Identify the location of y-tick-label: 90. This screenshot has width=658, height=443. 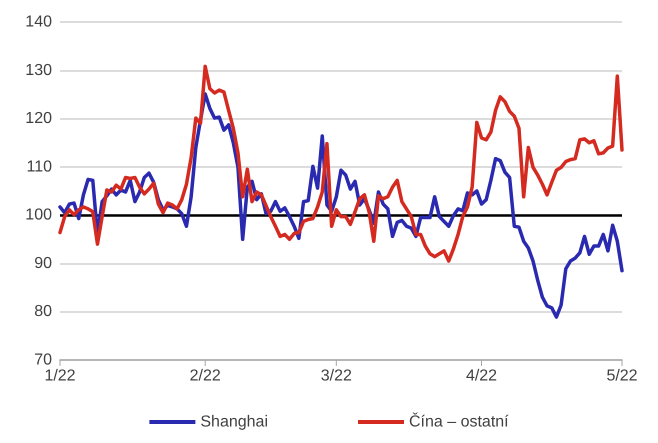
(43, 263).